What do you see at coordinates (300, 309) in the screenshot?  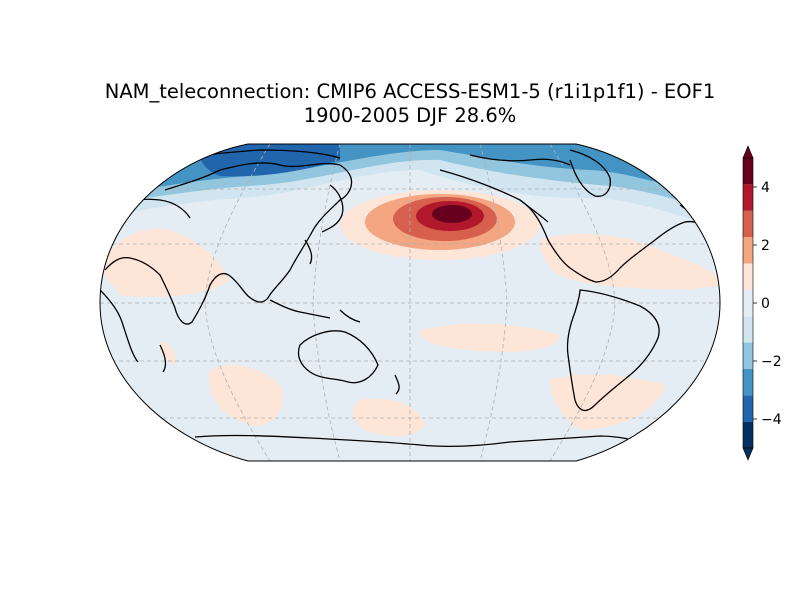 I see `coast-indonesia` at bounding box center [300, 309].